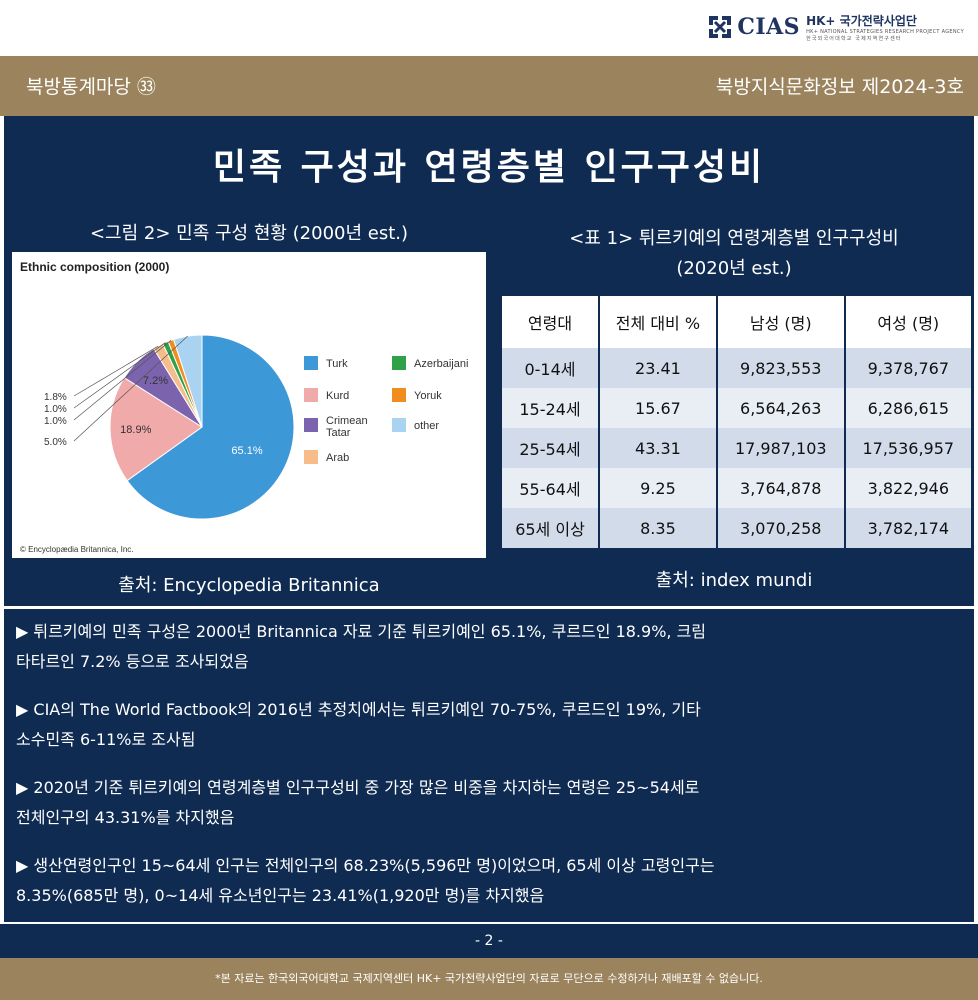 The image size is (978, 1000). Describe the element at coordinates (156, 429) in the screenshot. I see `pie-slice-kurd` at that location.